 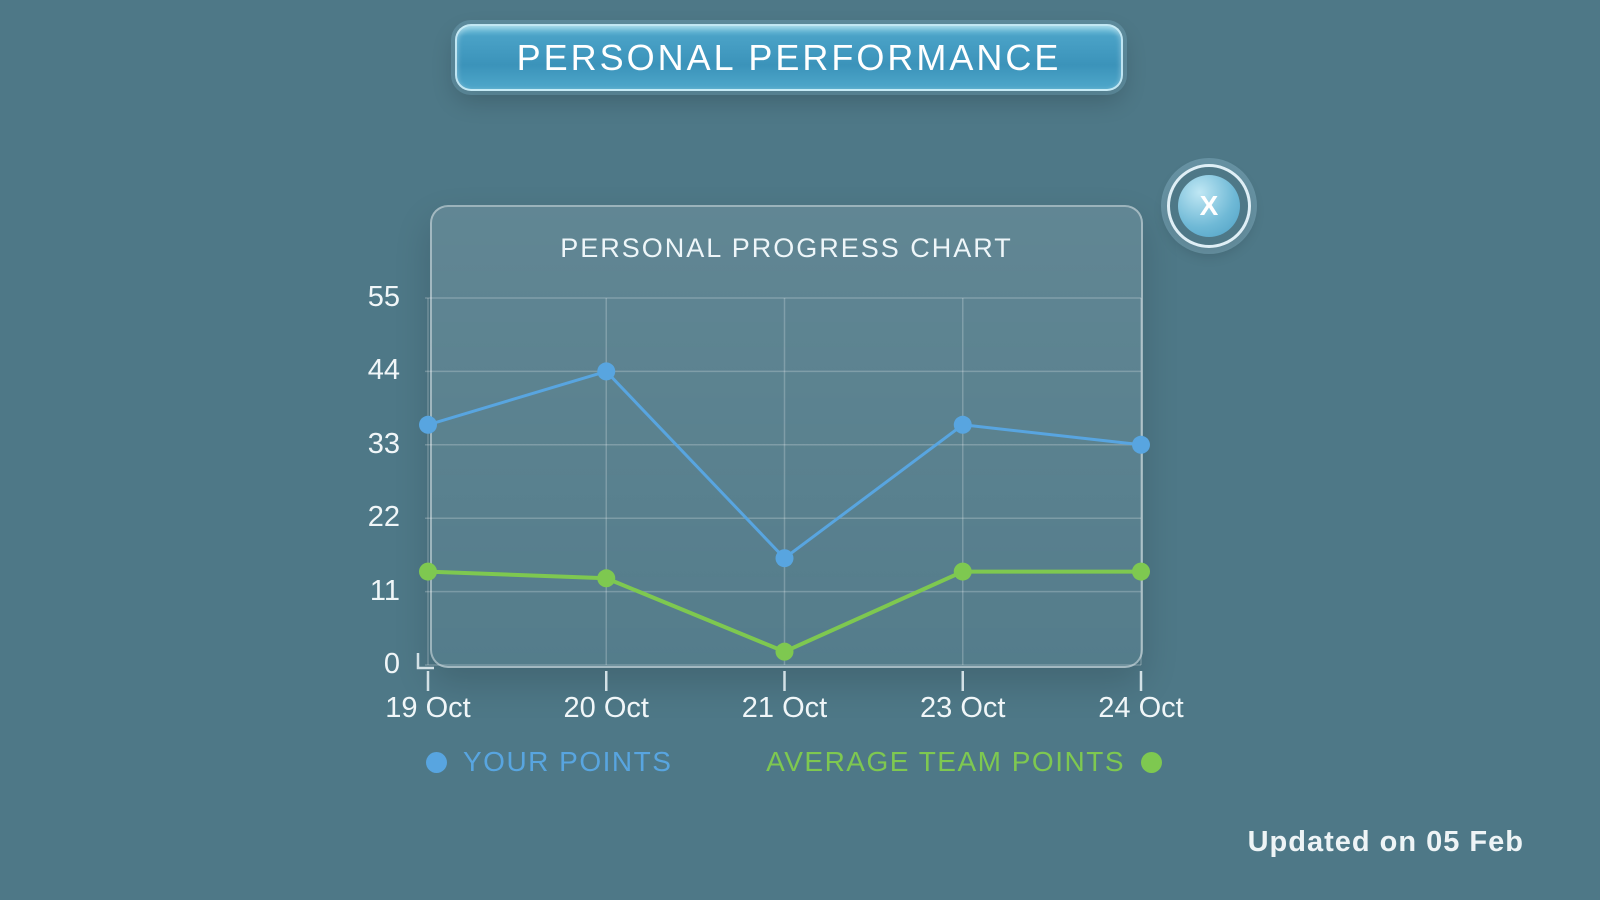 What do you see at coordinates (606, 708) in the screenshot?
I see `x-axis-tick-label: 20 Oct` at bounding box center [606, 708].